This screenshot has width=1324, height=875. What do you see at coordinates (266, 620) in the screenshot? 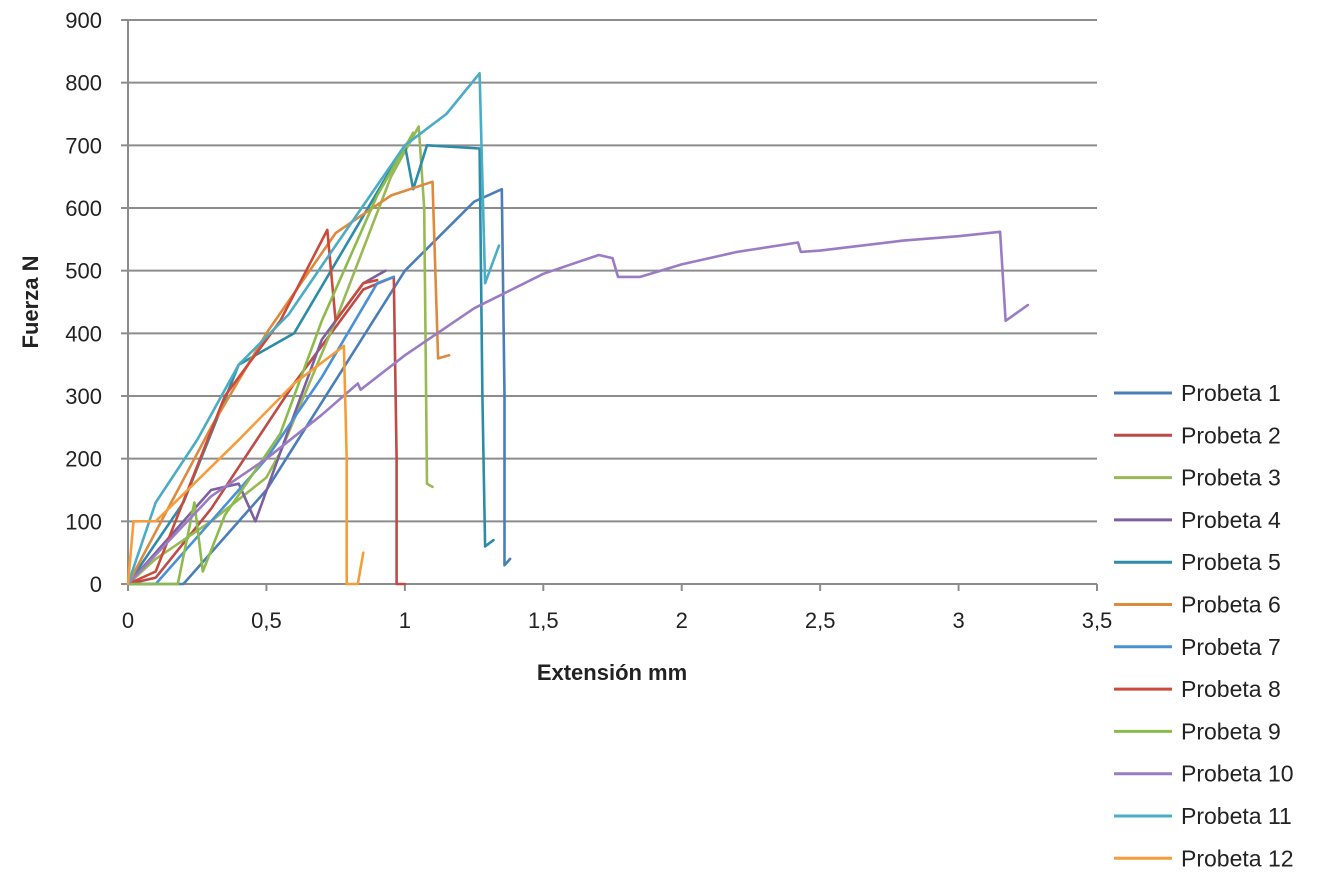
I see `x-tick-label: 0,5` at bounding box center [266, 620].